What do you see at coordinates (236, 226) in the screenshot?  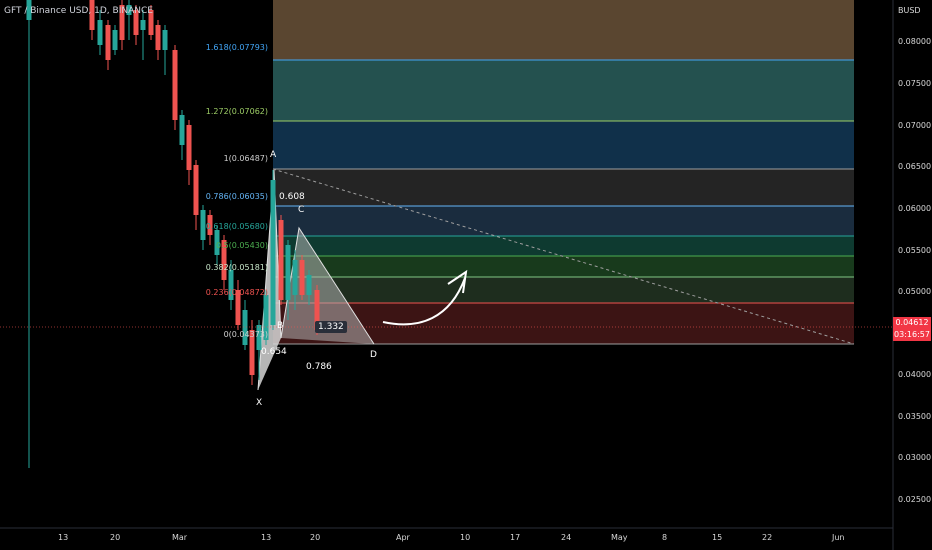 I see `fib-level-label: 0.618(0.05680)` at bounding box center [236, 226].